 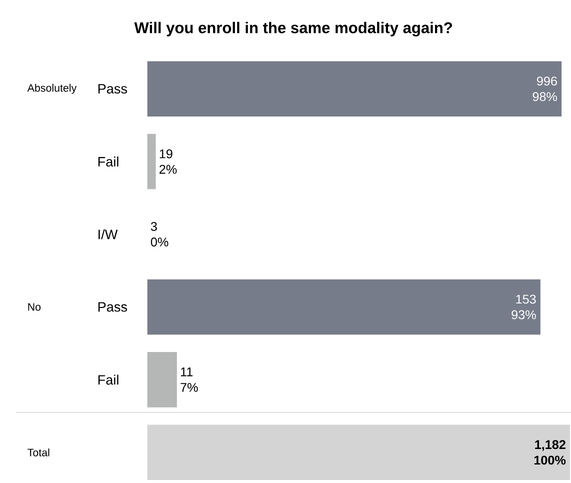 What do you see at coordinates (159, 234) in the screenshot?
I see `data-label: 3 0%` at bounding box center [159, 234].